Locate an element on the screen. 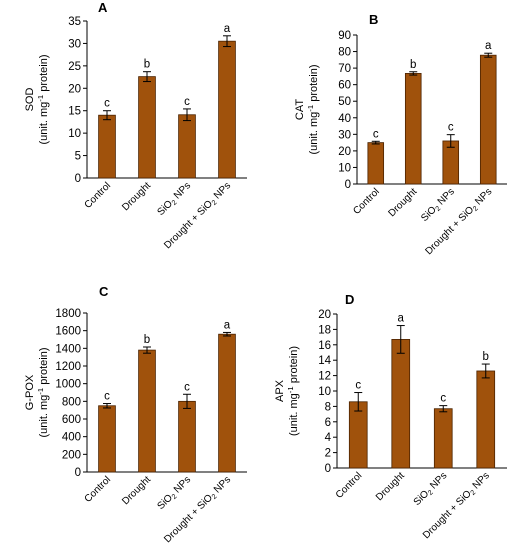 The height and width of the screenshot is (550, 511). y-tick-label-b: 30 is located at coordinates (344, 135).